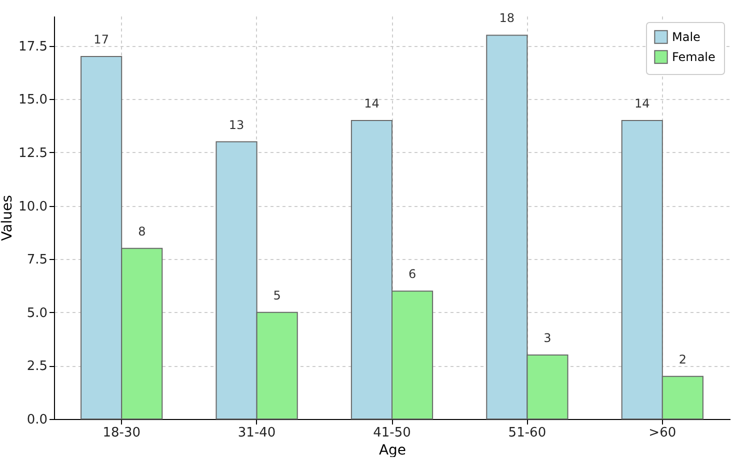 This screenshot has width=750, height=462. I want to click on data-label: 6, so click(412, 274).